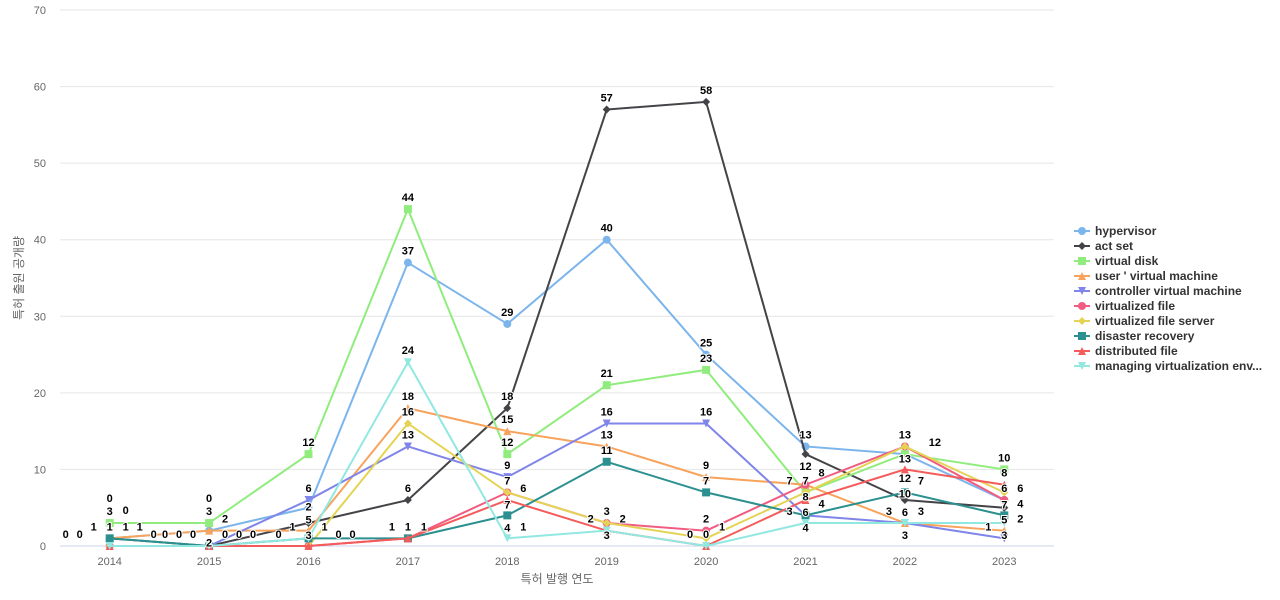  I want to click on x-axis-title: 특허 발행 연도, so click(557, 578).